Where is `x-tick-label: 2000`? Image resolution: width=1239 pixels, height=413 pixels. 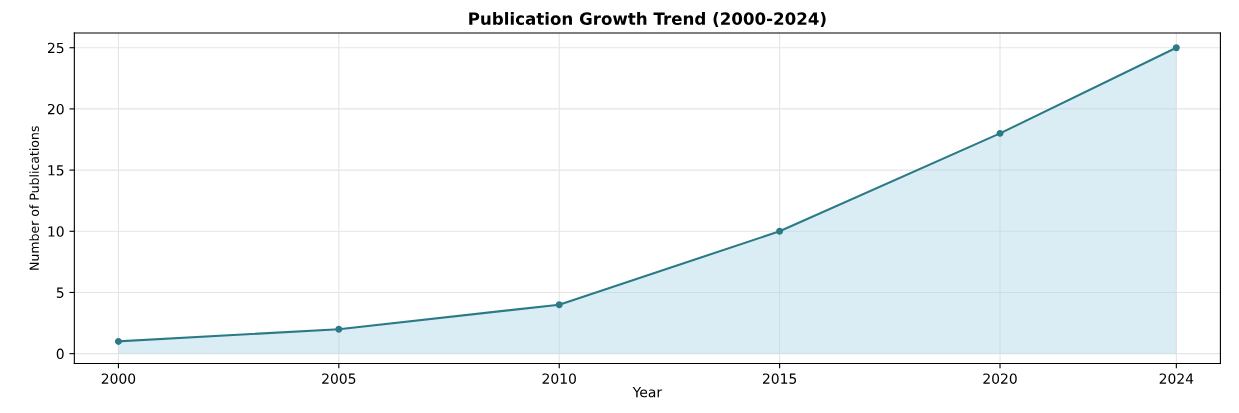
x-tick-label: 2000 is located at coordinates (118, 378).